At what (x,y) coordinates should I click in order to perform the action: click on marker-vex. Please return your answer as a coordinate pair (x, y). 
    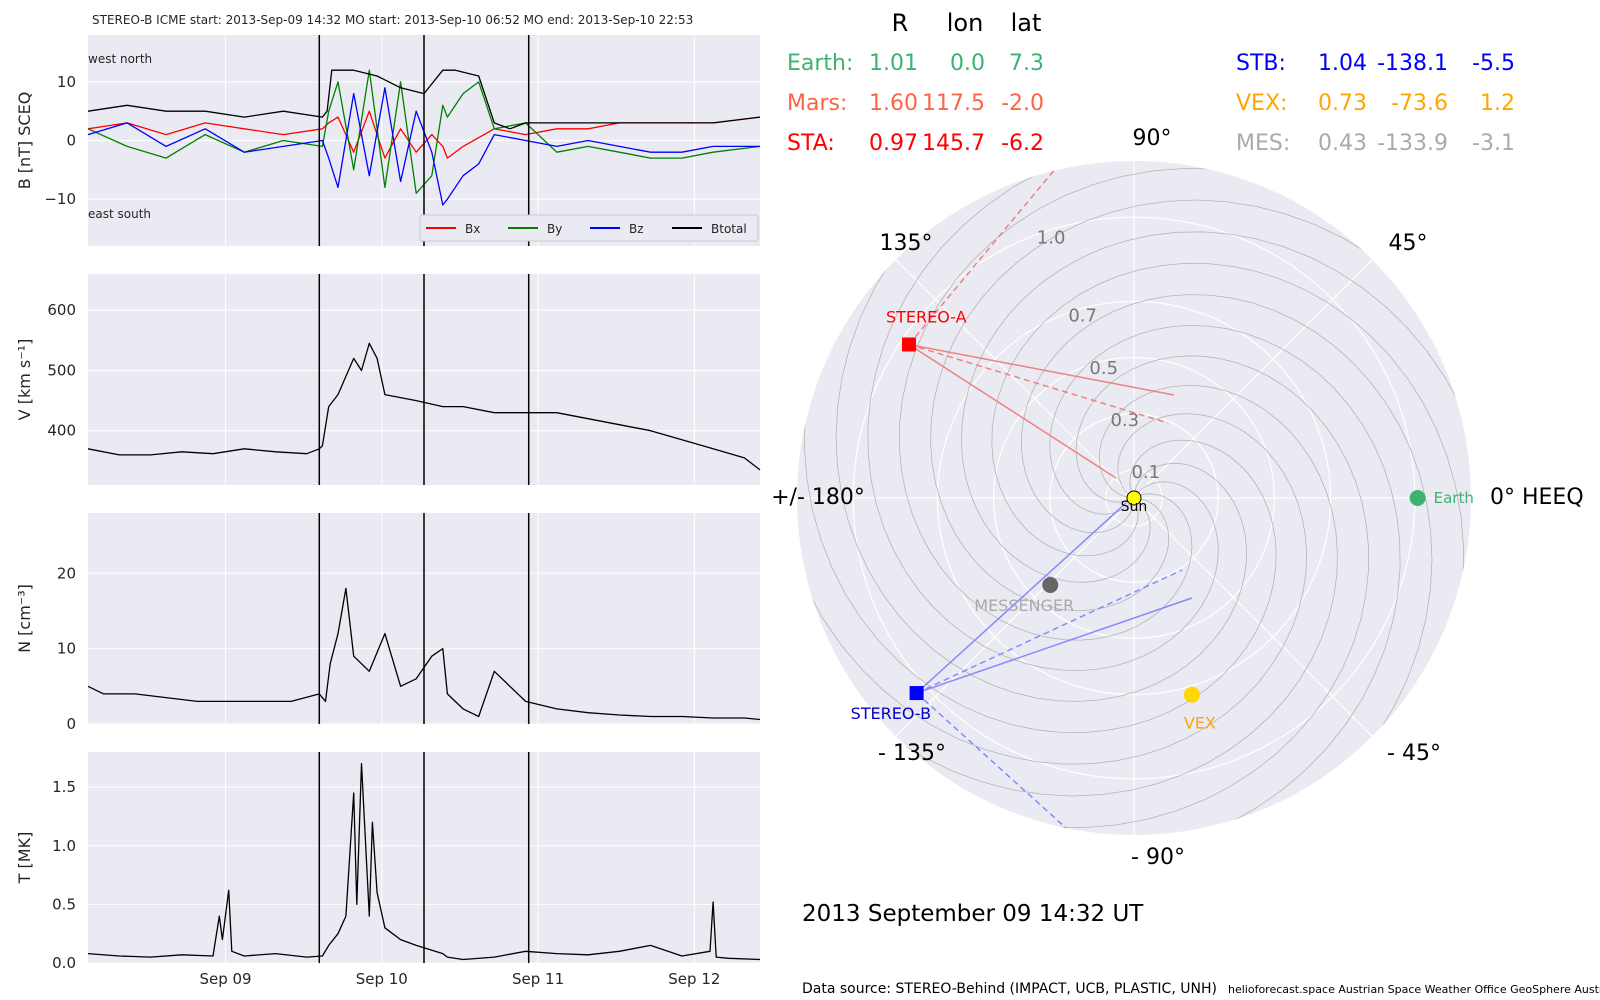
    Looking at the image, I should click on (1191, 694).